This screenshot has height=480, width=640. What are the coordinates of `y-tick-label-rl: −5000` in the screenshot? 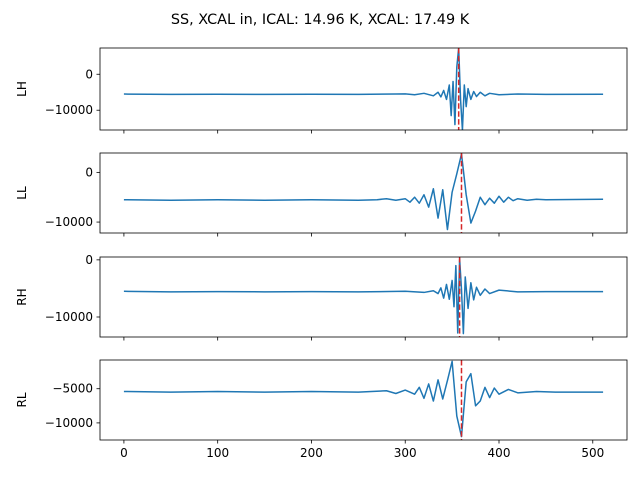 It's located at (72, 389).